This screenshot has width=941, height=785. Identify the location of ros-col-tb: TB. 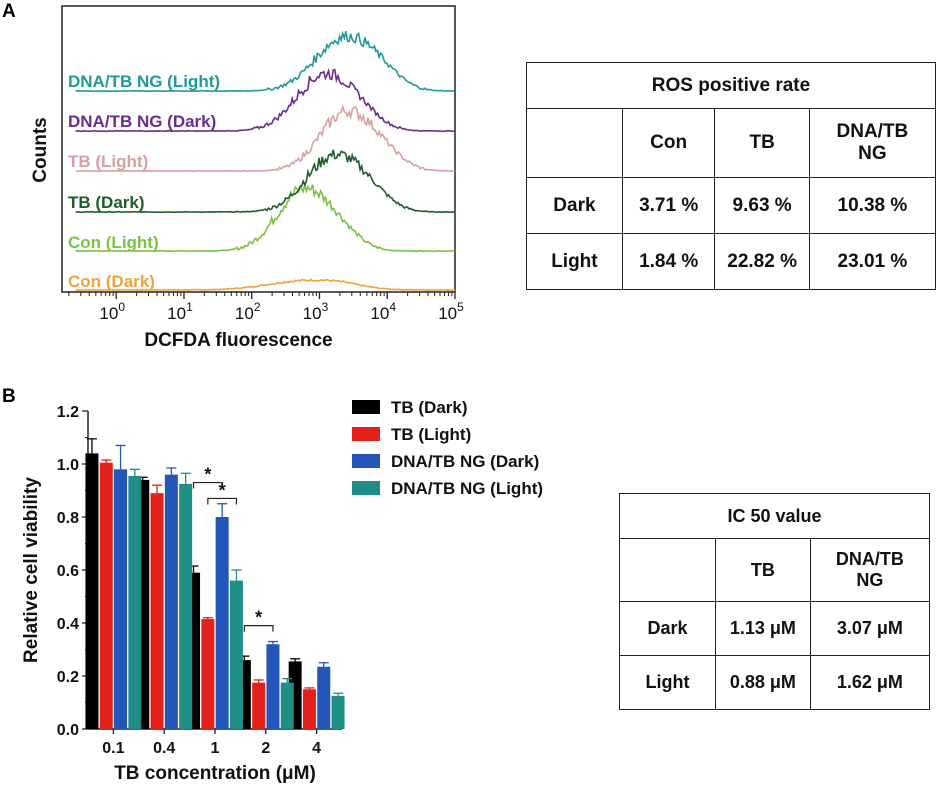
(762, 143).